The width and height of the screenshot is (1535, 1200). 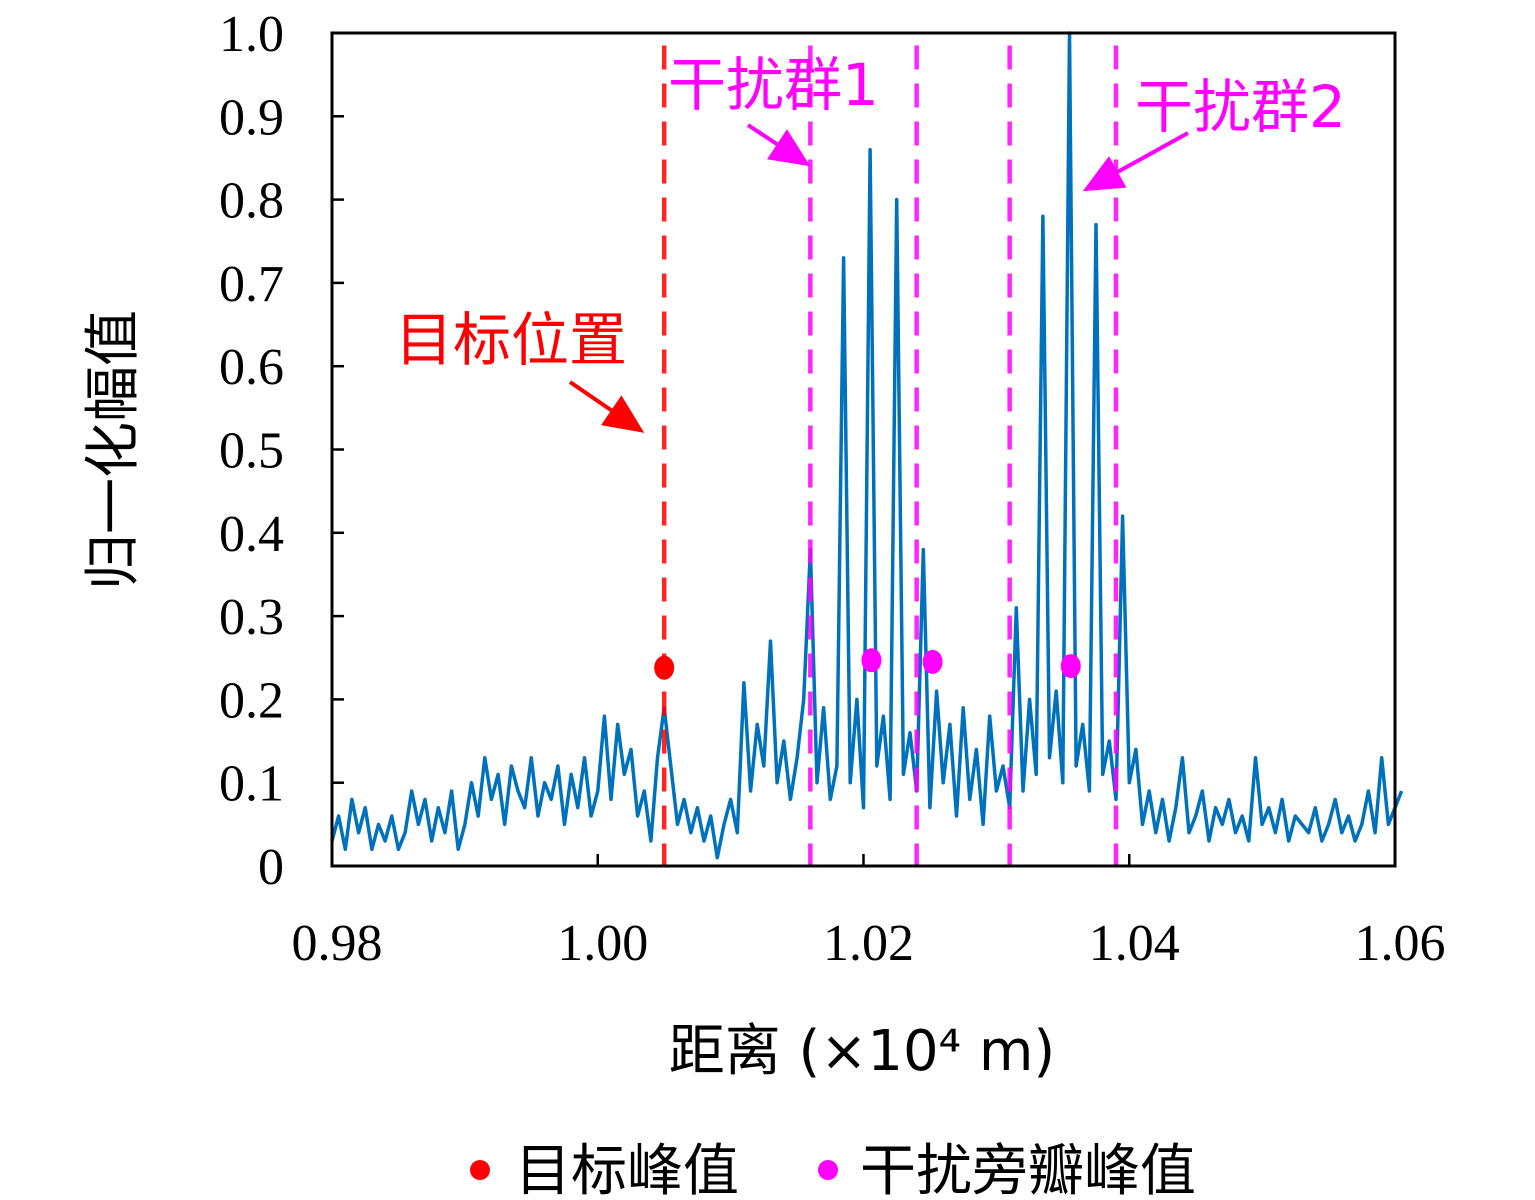 I want to click on legend-marker-jamming, so click(x=828, y=1170).